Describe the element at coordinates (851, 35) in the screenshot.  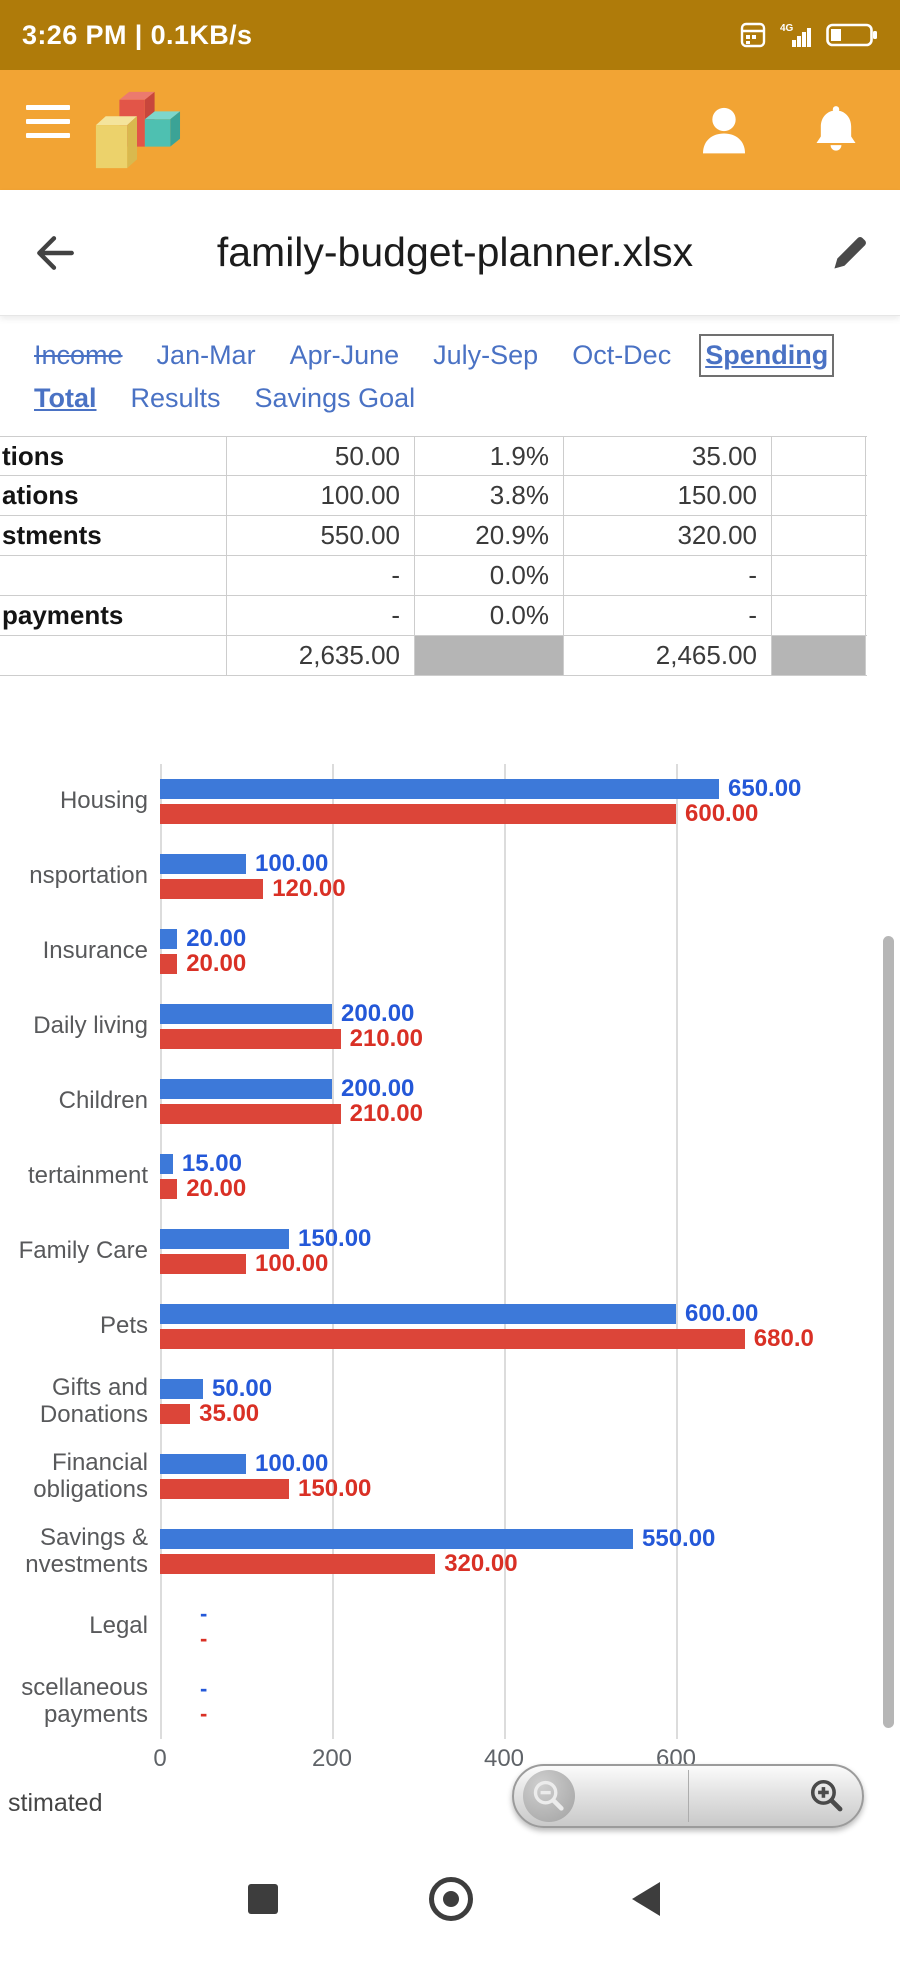
I see `battery-icon` at that location.